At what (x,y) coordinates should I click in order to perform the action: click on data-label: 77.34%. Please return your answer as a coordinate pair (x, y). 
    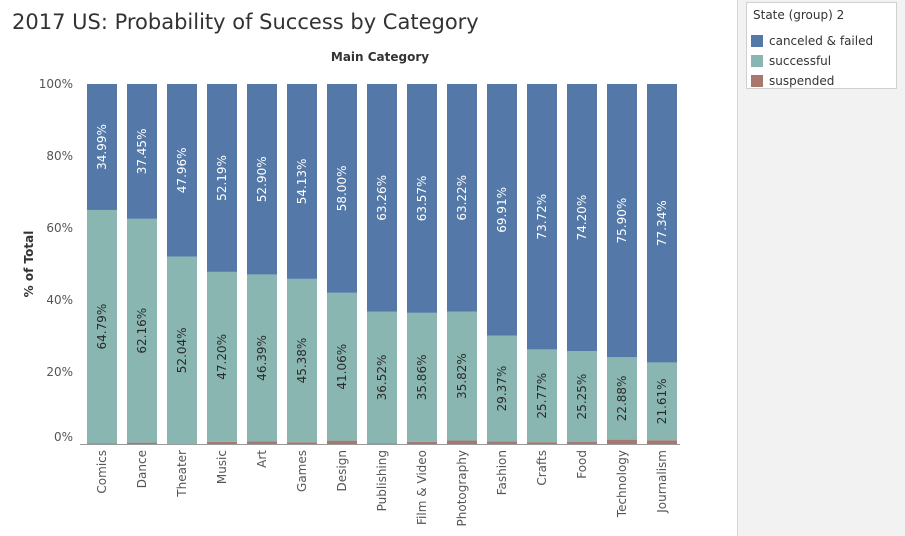
    Looking at the image, I should click on (662, 223).